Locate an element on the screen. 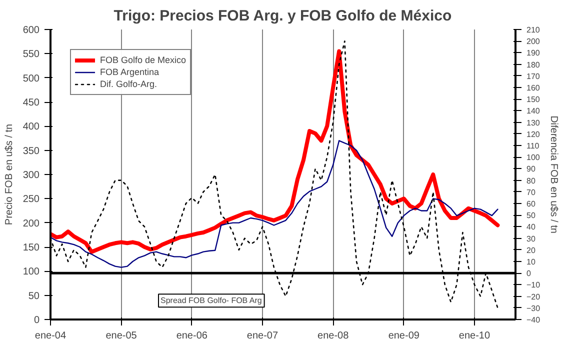 The height and width of the screenshot is (344, 562). y-tick-label: 50 is located at coordinates (34, 296).